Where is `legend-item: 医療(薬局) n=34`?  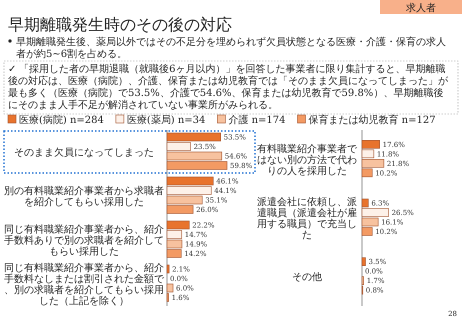 legend-item: 医療(薬局) n=34 is located at coordinates (161, 120).